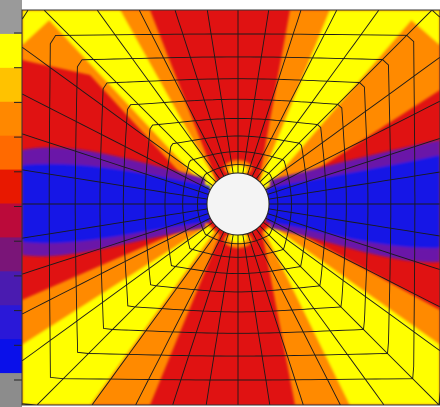 This screenshot has height=407, width=440. What do you see at coordinates (38, 387) in the screenshot?
I see `band-bottom-edge-left` at bounding box center [38, 387].